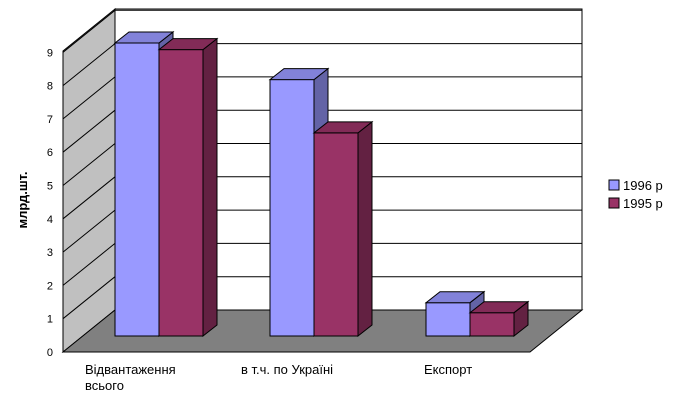 The height and width of the screenshot is (411, 696). Describe the element at coordinates (643, 185) in the screenshot. I see `legend-label: 1996 р` at that location.